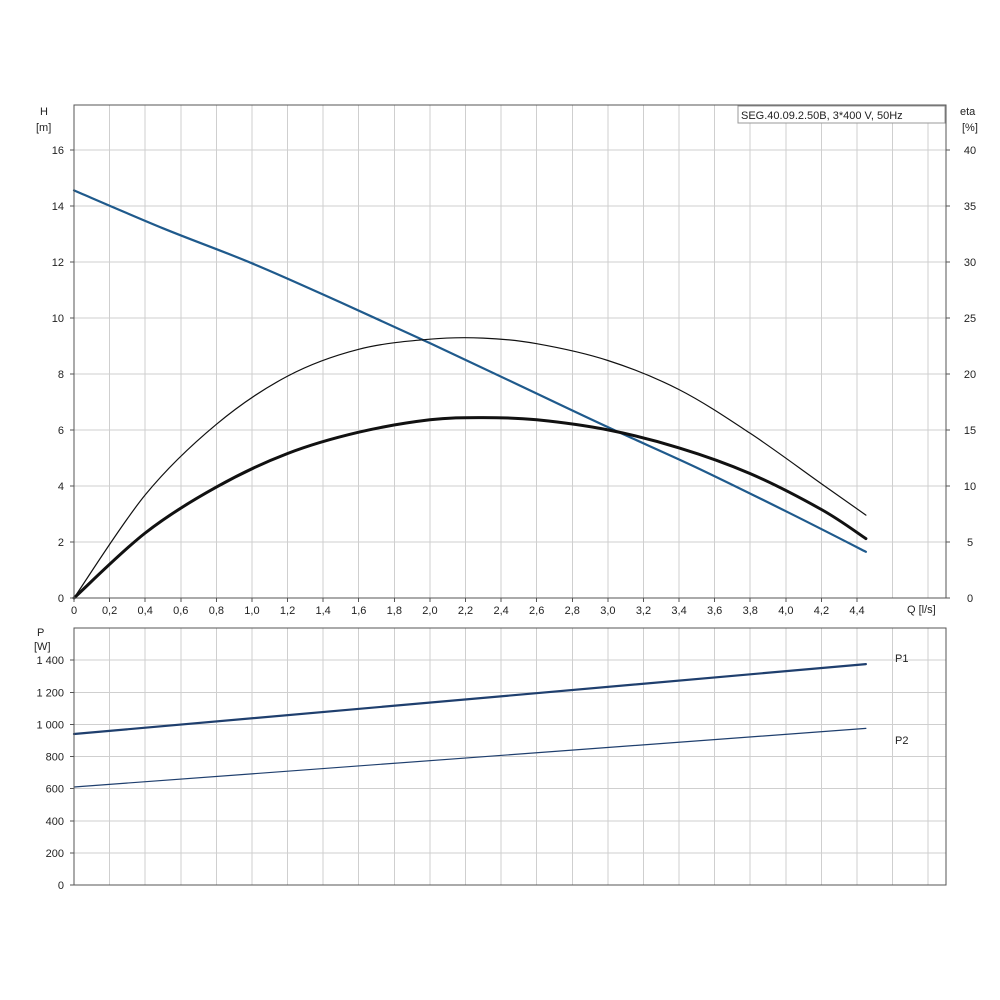 The height and width of the screenshot is (1000, 1000). What do you see at coordinates (50, 693) in the screenshot?
I see `y-tick-label-p: 1 200` at bounding box center [50, 693].